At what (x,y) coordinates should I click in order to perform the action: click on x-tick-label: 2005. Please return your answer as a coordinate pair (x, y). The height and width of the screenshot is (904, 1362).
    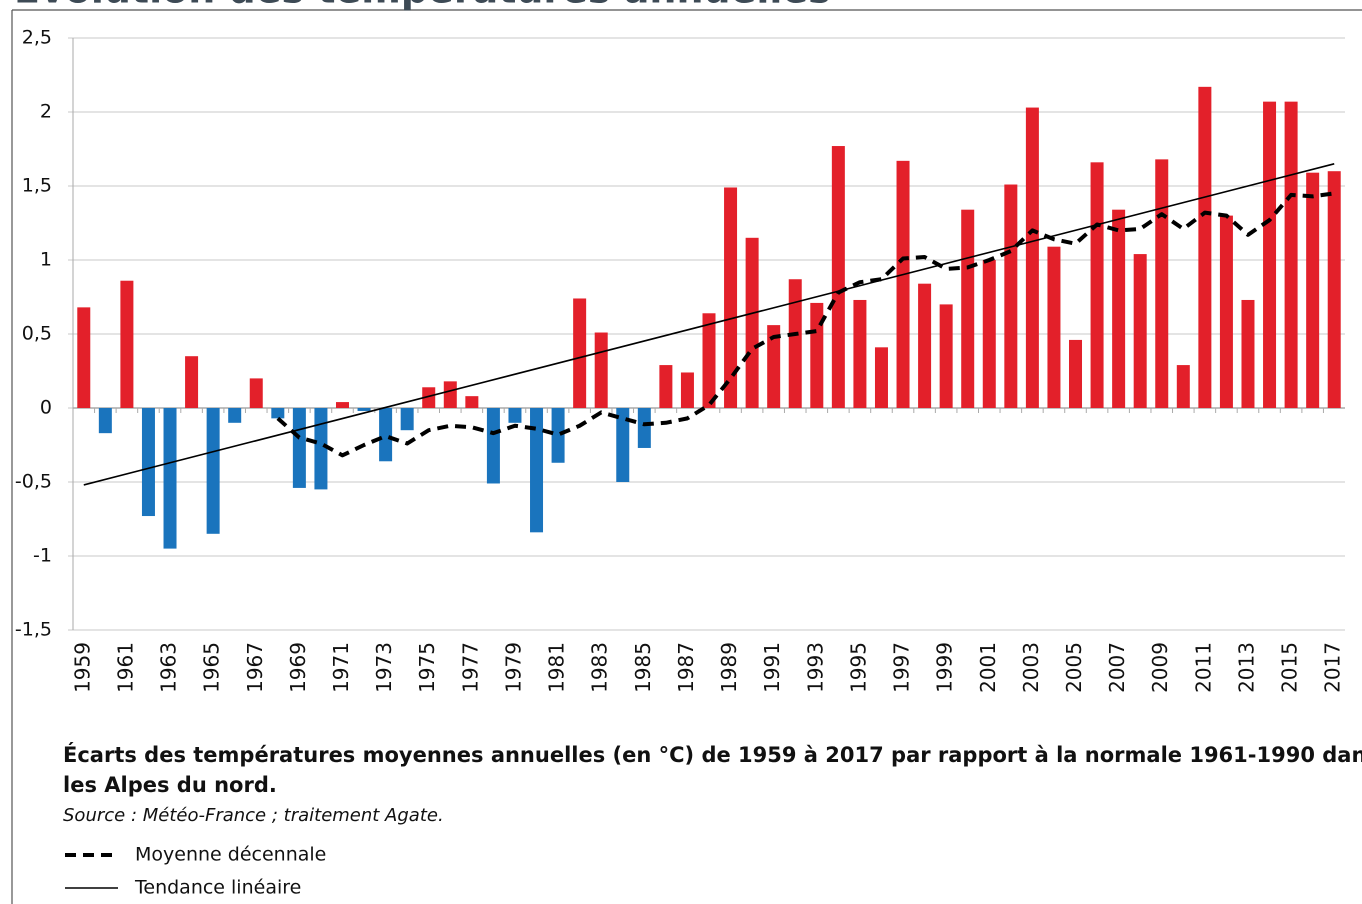
    Looking at the image, I should click on (1074, 667).